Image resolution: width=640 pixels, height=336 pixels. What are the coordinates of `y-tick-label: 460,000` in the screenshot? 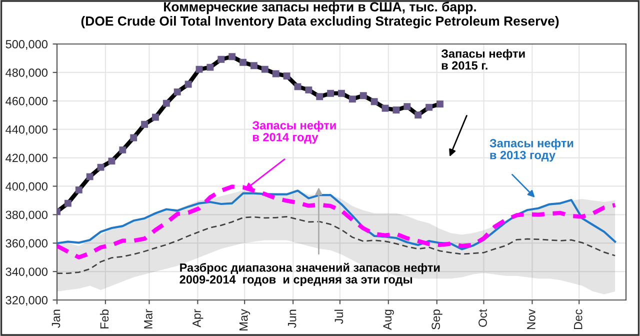 It's located at (27, 101).